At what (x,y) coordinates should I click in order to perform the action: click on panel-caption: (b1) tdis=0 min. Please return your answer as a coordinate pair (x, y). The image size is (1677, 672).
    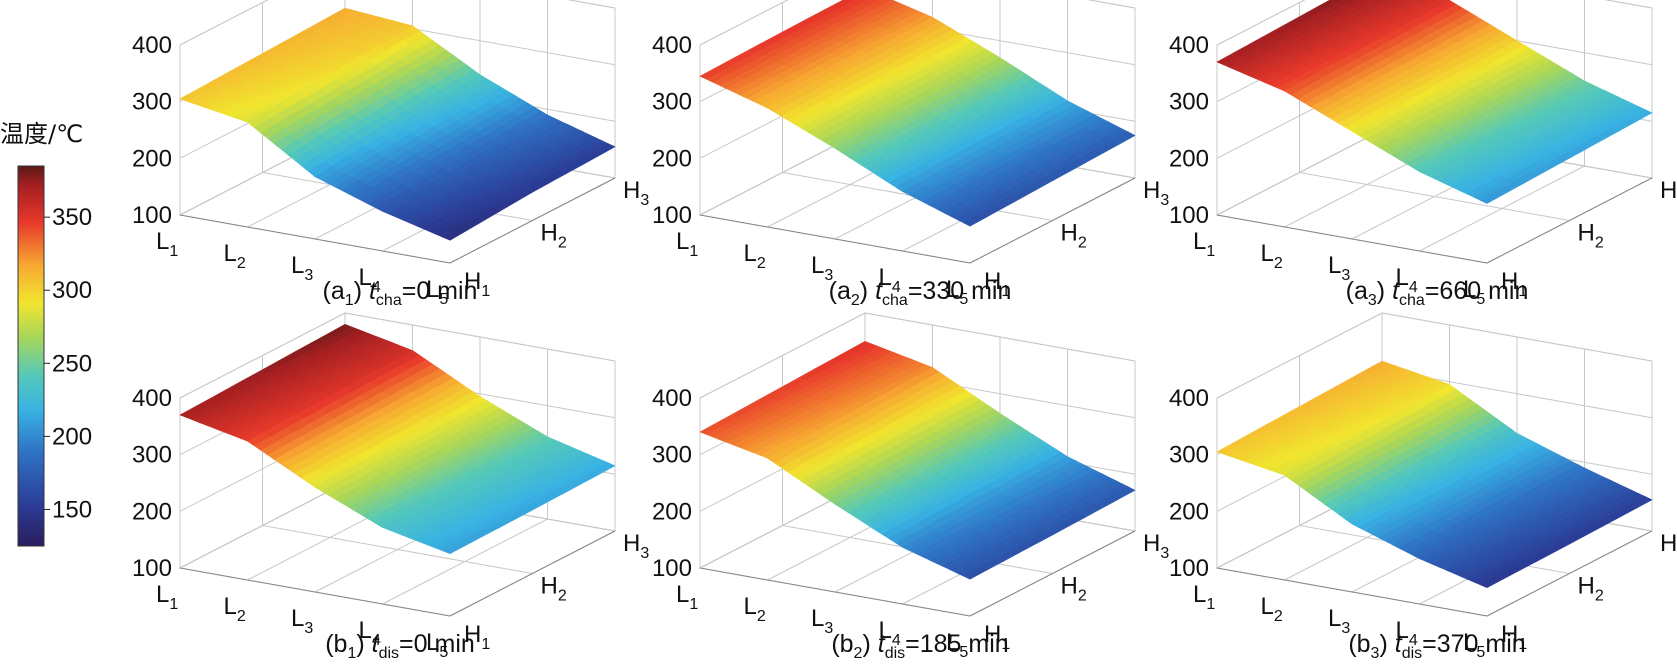
    Looking at the image, I should click on (400, 646).